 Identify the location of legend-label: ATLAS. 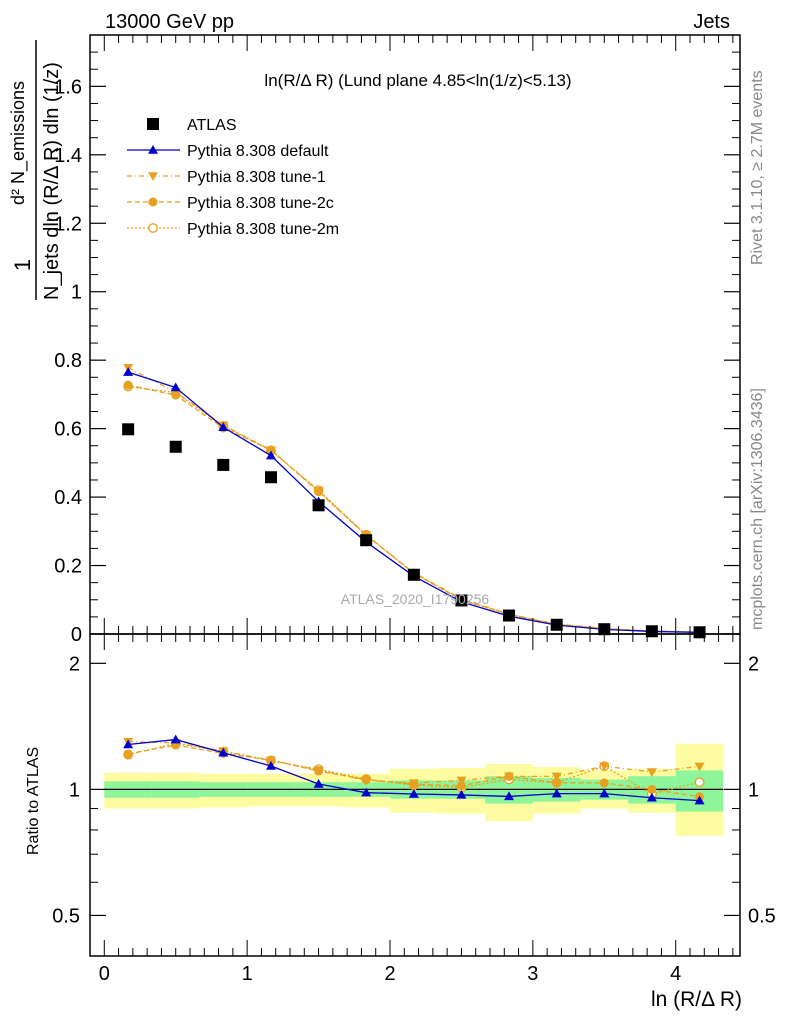
(212, 125).